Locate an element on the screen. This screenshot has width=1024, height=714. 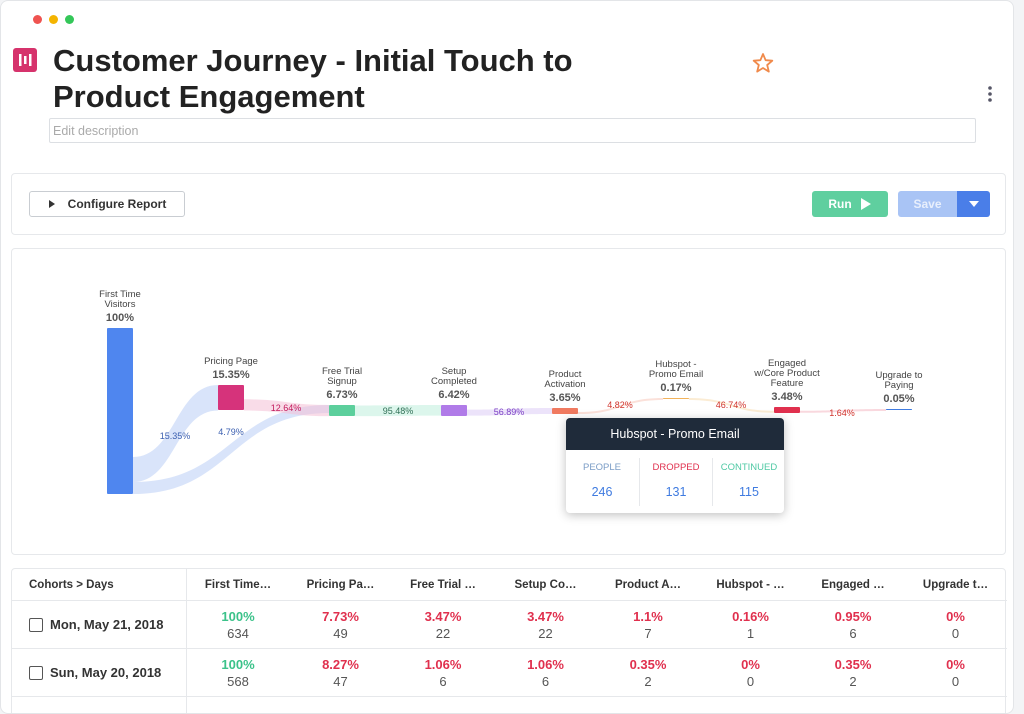
table-header-bg is located at coordinates (509, 585).